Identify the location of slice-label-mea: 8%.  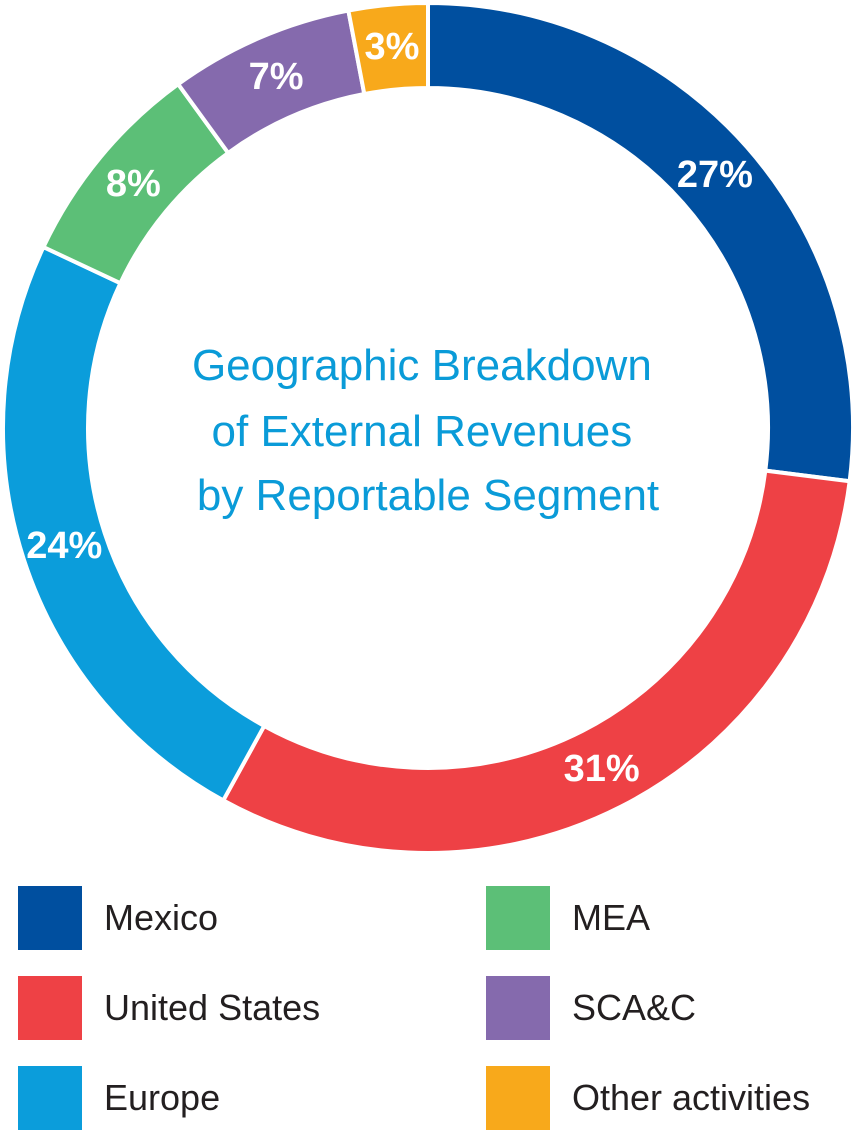
(133, 184).